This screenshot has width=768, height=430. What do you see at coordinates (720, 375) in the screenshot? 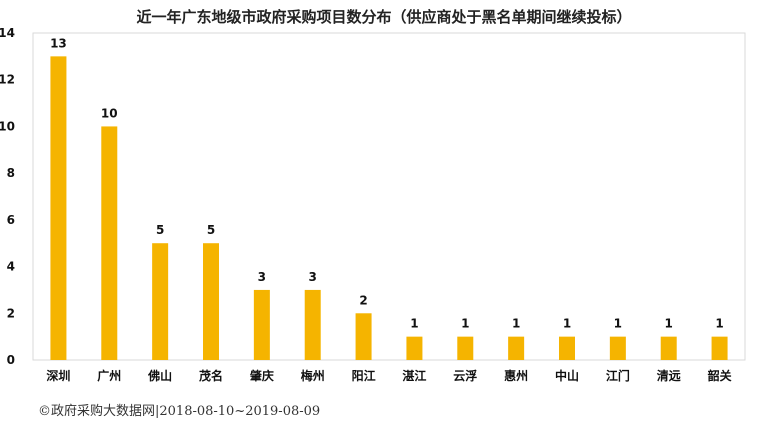
I see `x-category-label: 韶关` at bounding box center [720, 375].